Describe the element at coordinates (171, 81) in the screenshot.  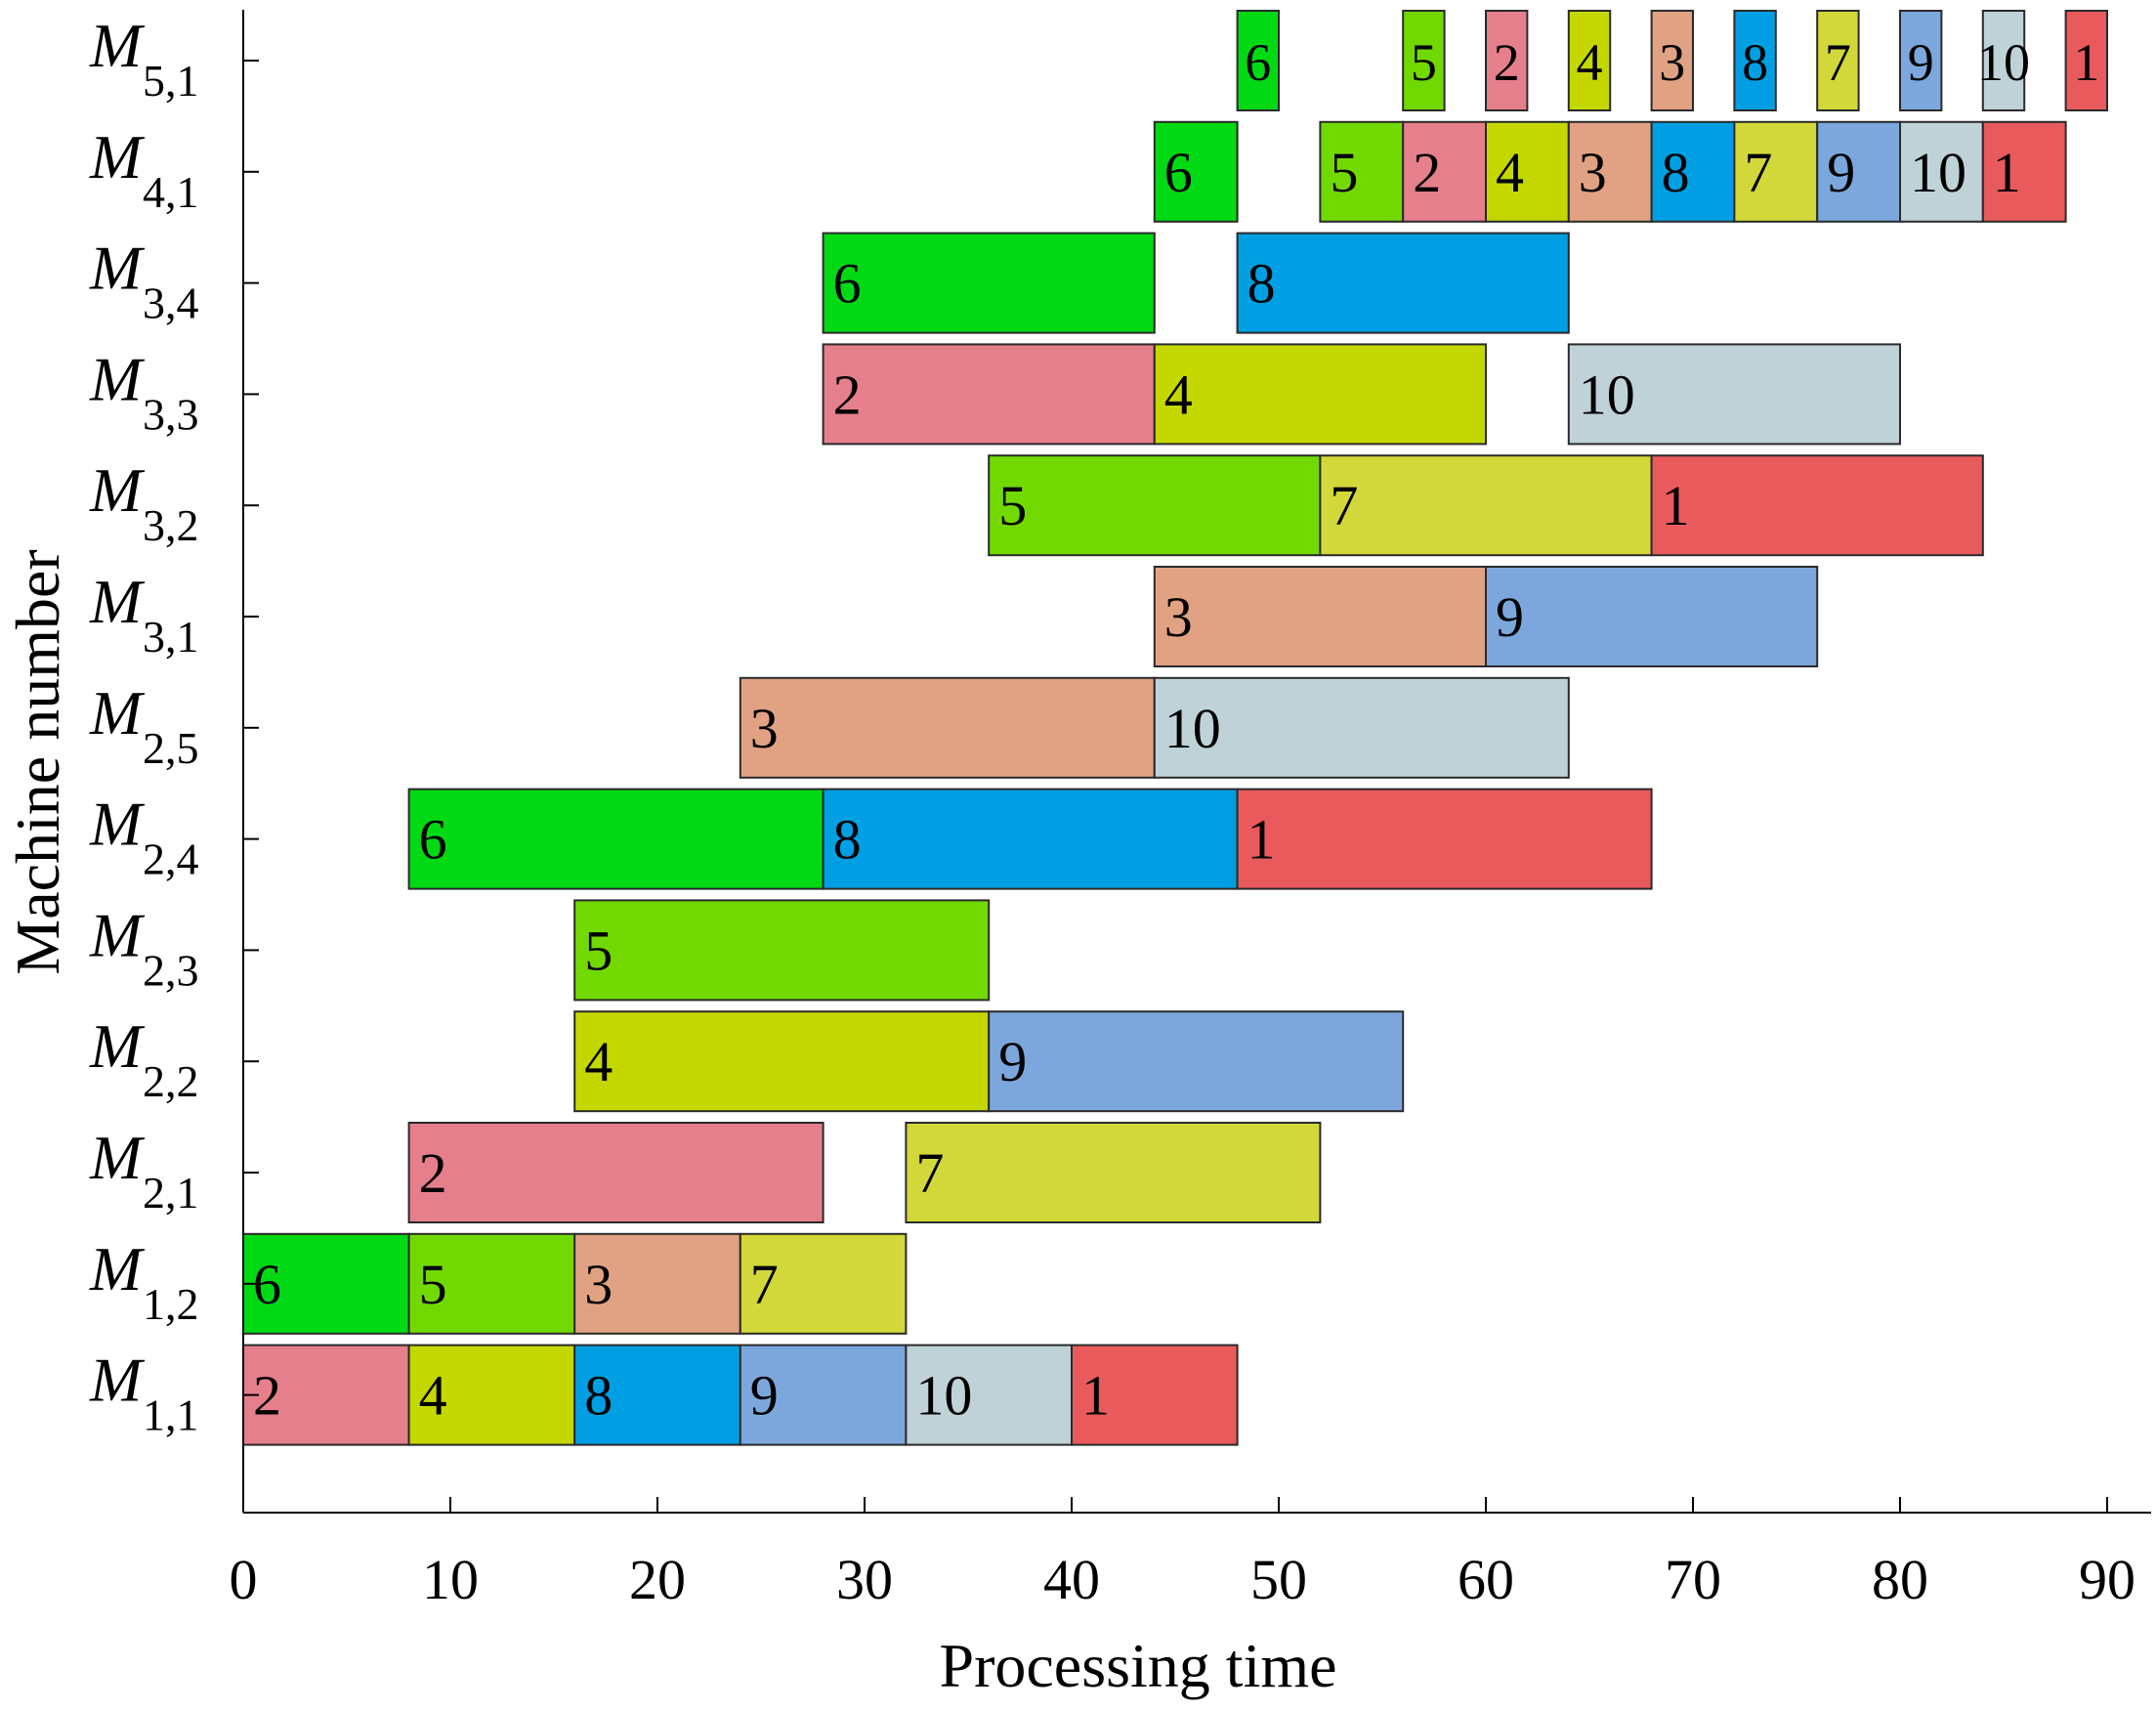
I see `machine-label-sub: 5,1` at that location.